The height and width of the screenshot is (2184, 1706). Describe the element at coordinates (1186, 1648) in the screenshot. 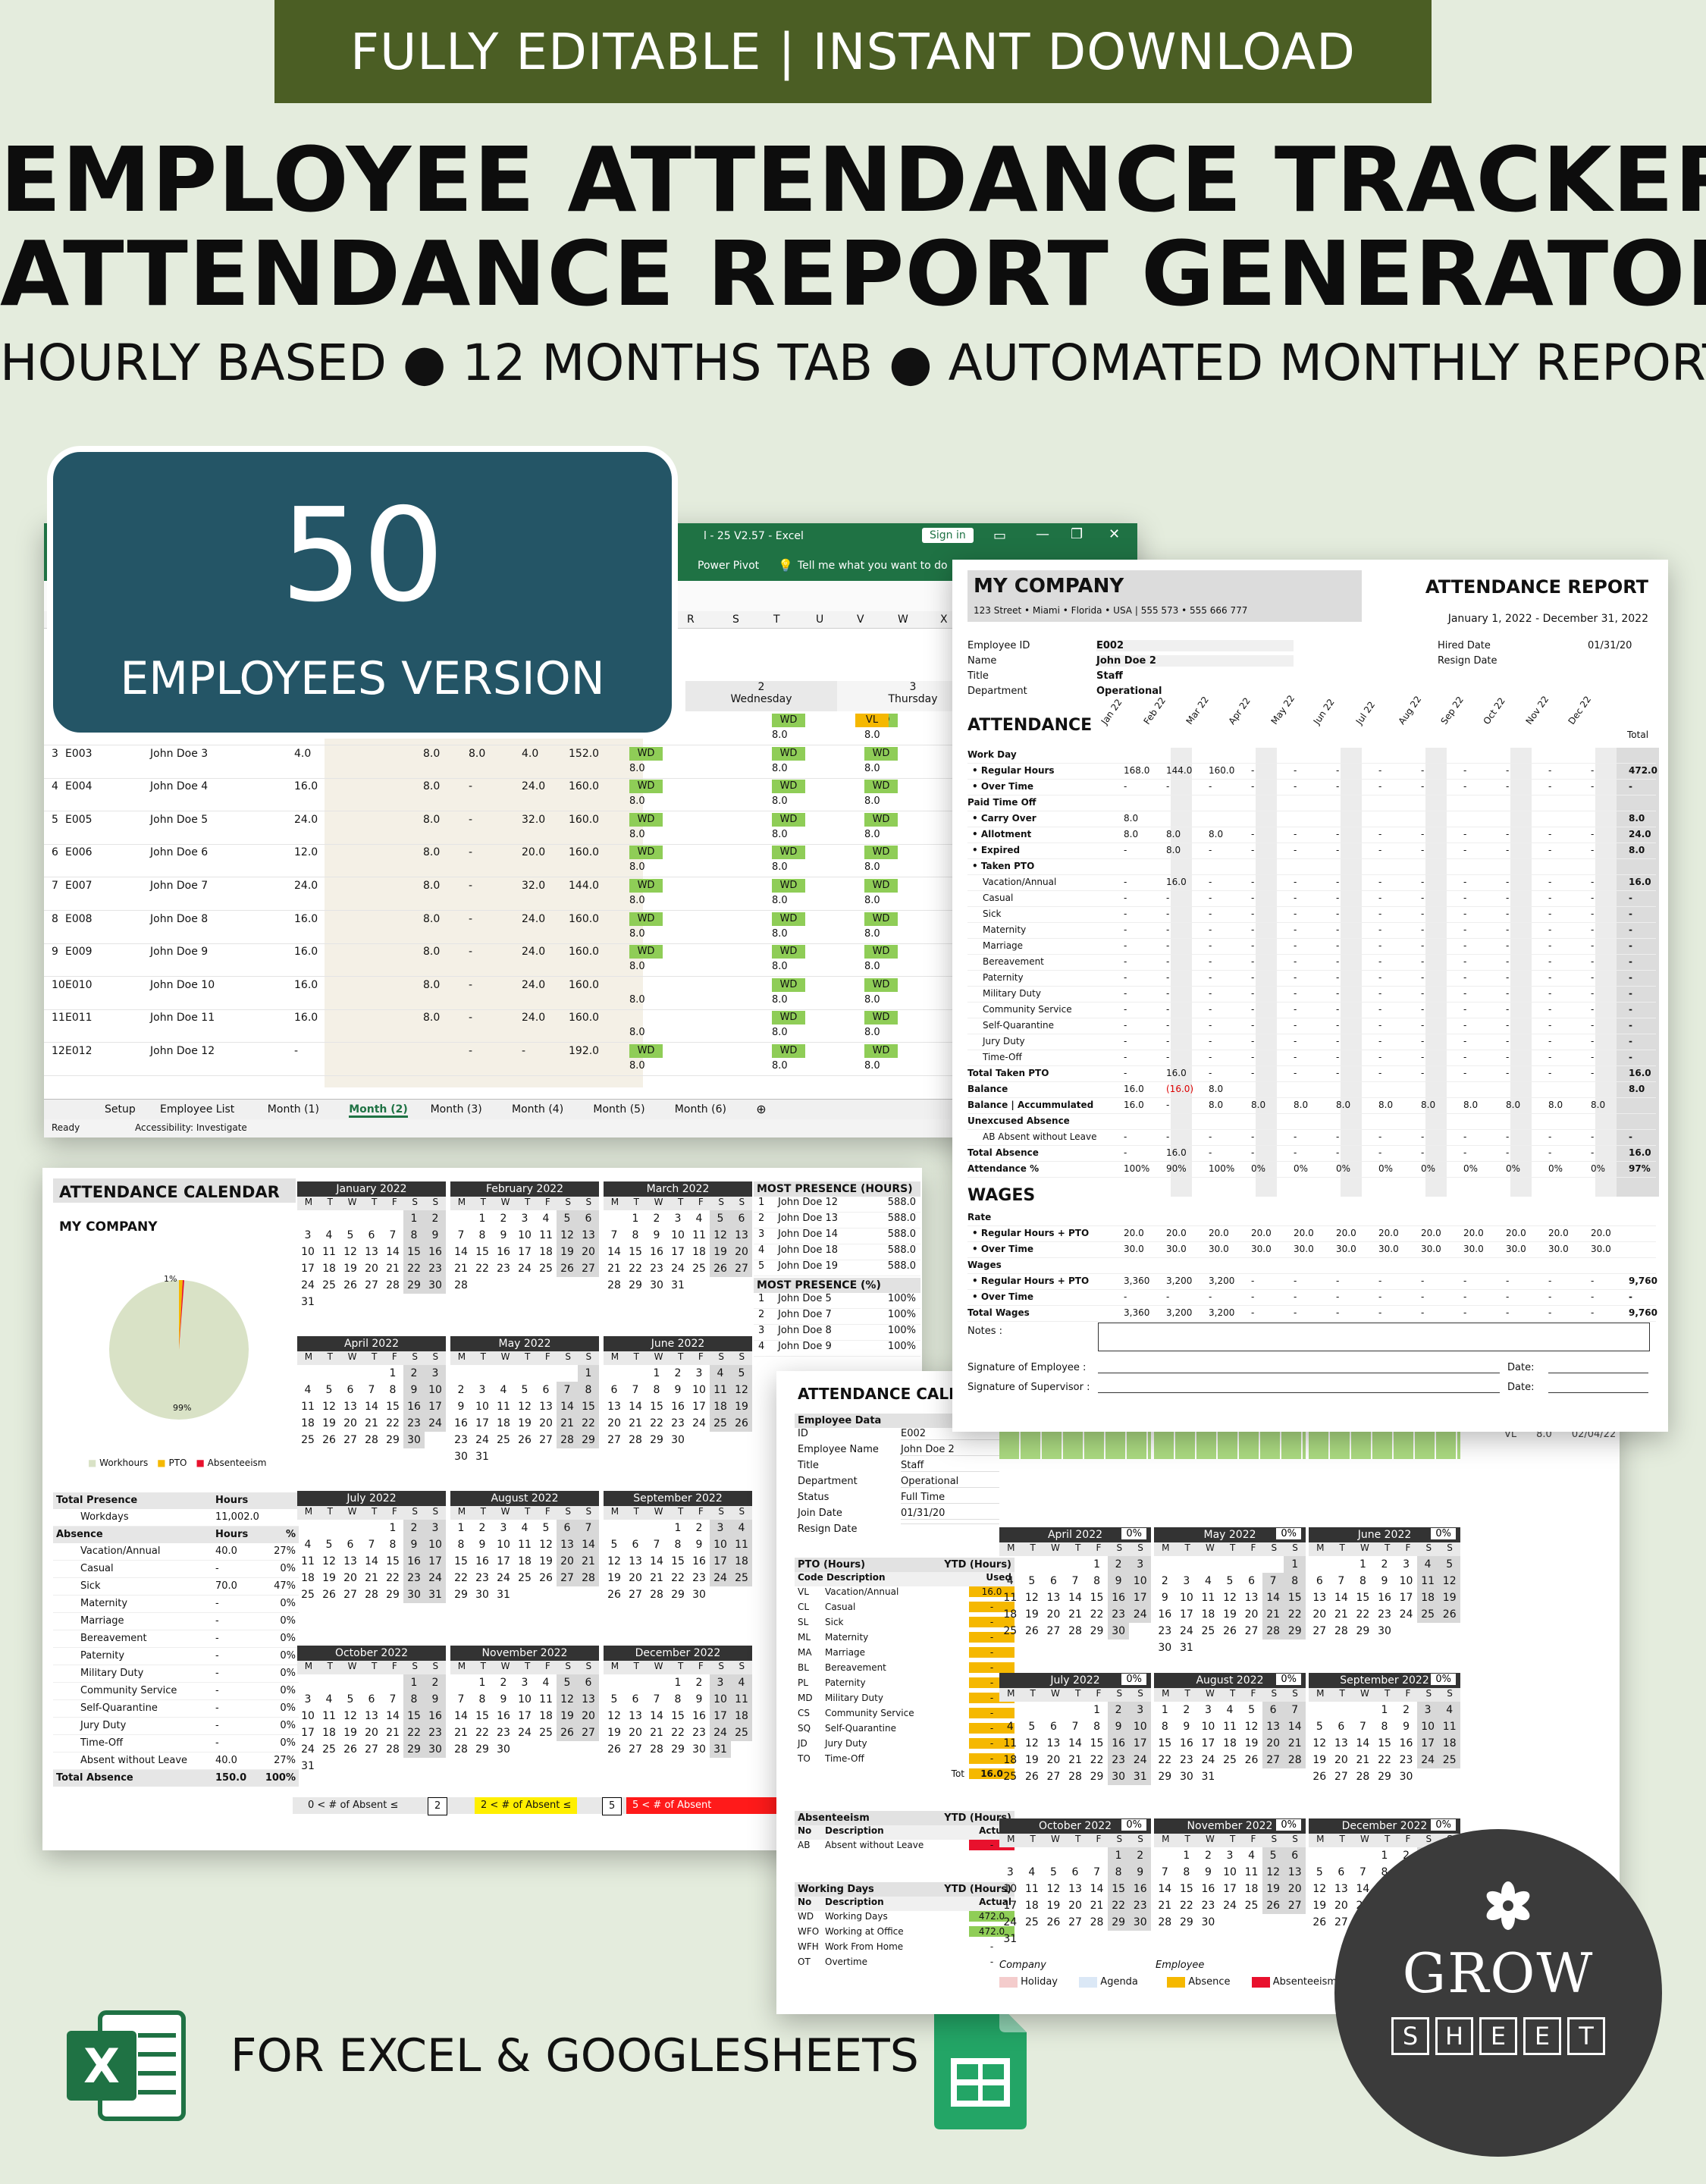

I see `day-cell: 31` at that location.